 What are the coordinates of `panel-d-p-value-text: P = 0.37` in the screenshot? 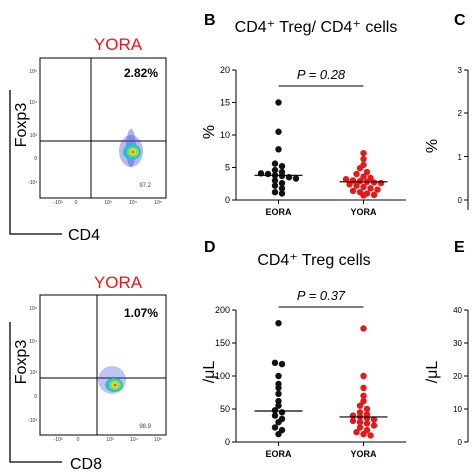 It's located at (321, 295).